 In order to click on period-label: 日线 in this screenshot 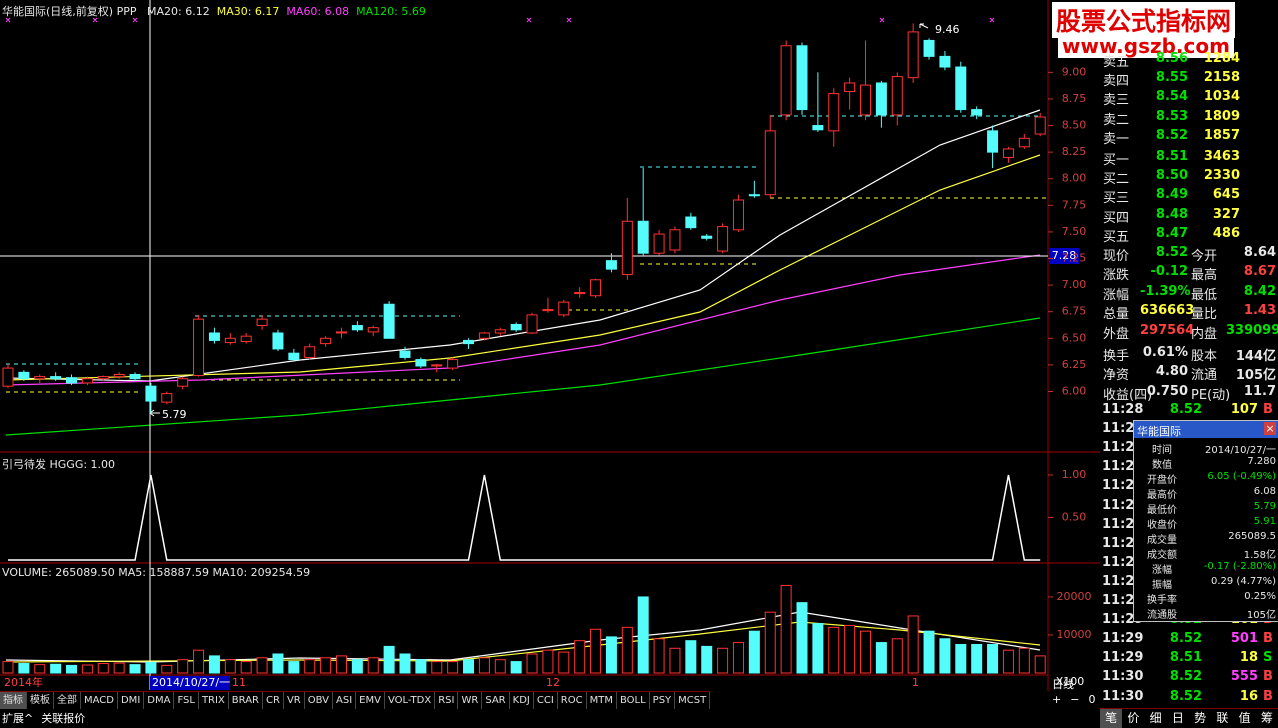, I will do `click(1063, 684)`.